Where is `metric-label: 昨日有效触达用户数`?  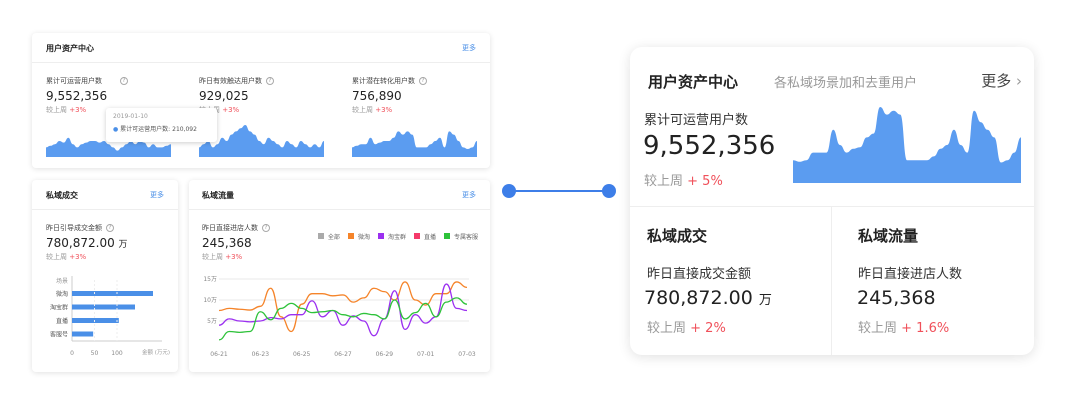
metric-label: 昨日有效触达用户数 is located at coordinates (230, 81).